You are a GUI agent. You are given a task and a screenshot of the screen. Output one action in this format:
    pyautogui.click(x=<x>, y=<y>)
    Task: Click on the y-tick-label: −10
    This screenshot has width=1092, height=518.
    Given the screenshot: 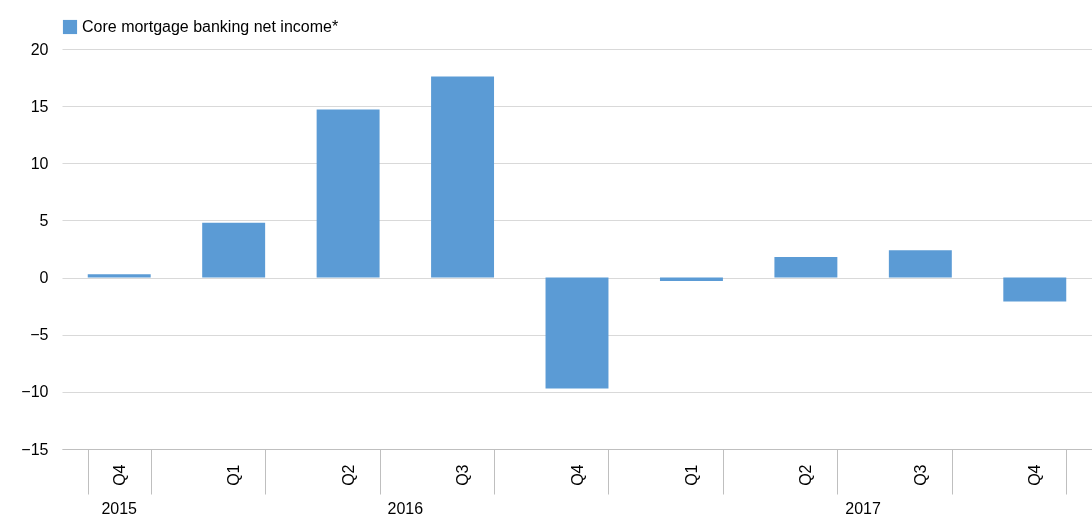 What is the action you would take?
    pyautogui.click(x=35, y=392)
    